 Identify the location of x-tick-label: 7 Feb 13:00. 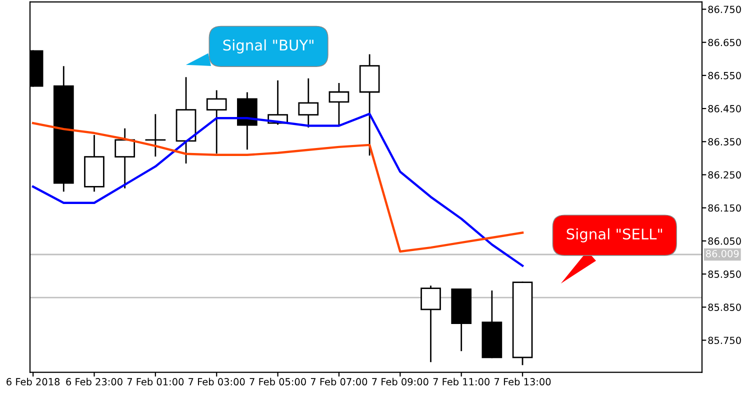
(522, 382).